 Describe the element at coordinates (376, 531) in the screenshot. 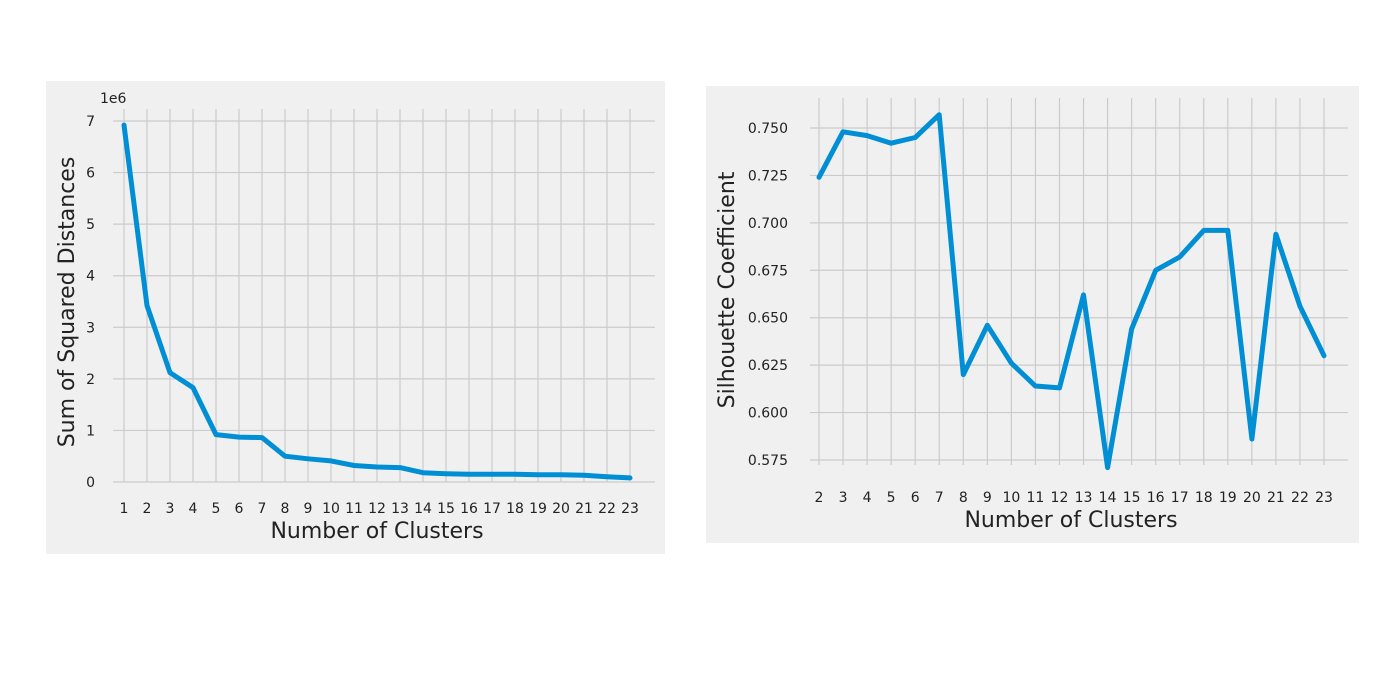

I see `elbow-x-axis-label: Number of Clusters` at that location.